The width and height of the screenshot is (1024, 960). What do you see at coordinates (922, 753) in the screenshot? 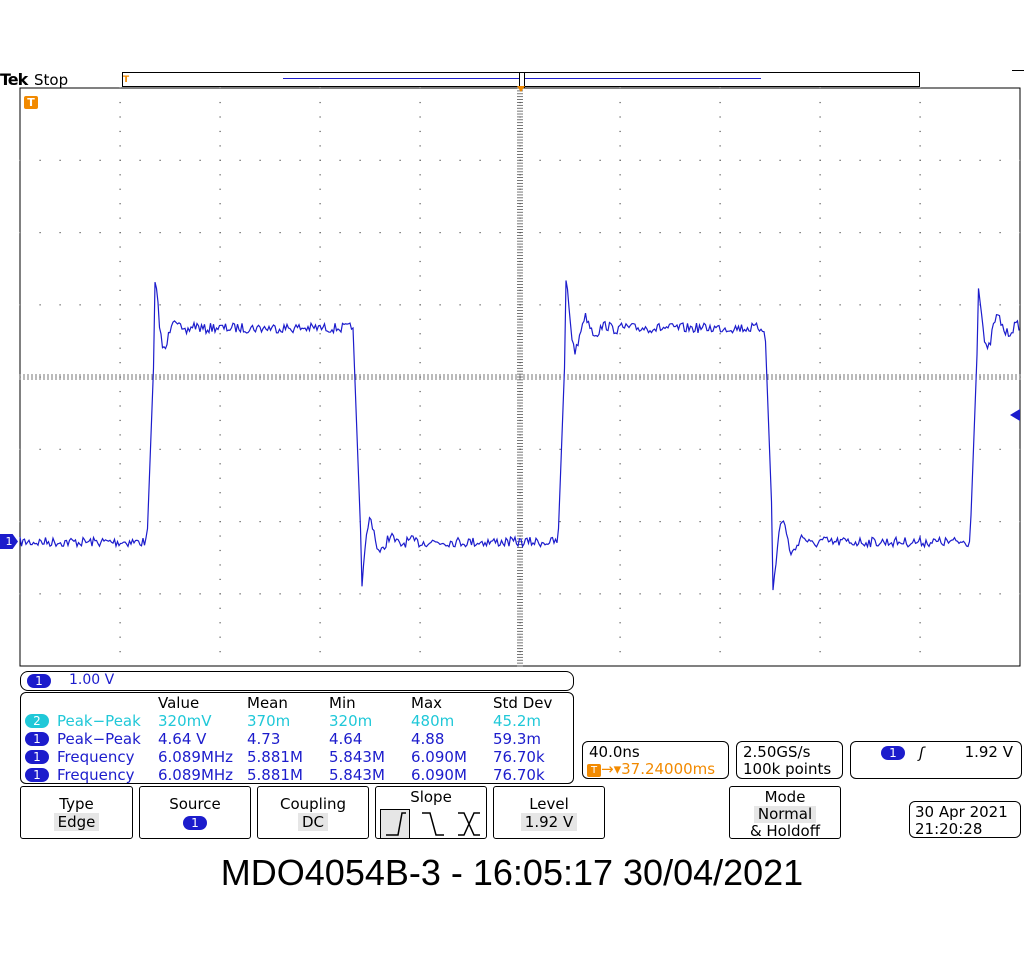
I see `rising-edge-icon: ʃ` at bounding box center [922, 753].